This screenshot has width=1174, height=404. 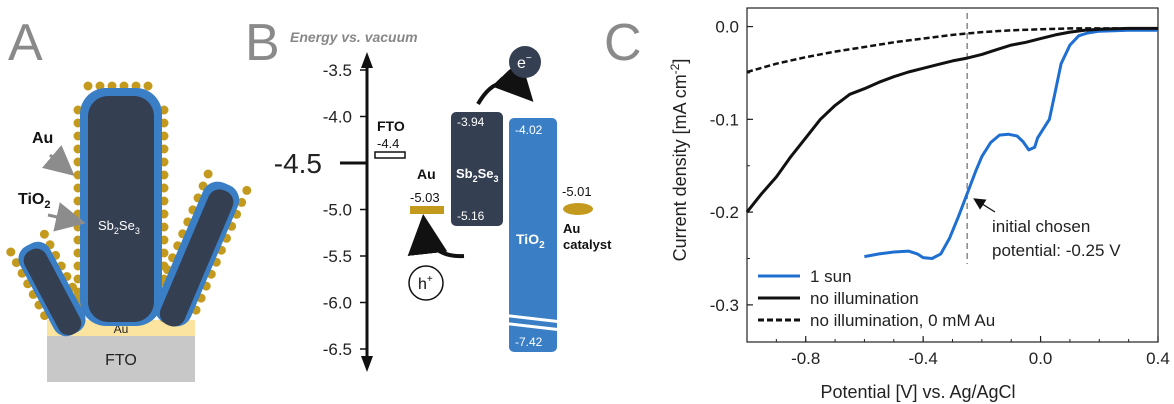 What do you see at coordinates (337, 256) in the screenshot?
I see `energy-tick-label: -5.5` at bounding box center [337, 256].